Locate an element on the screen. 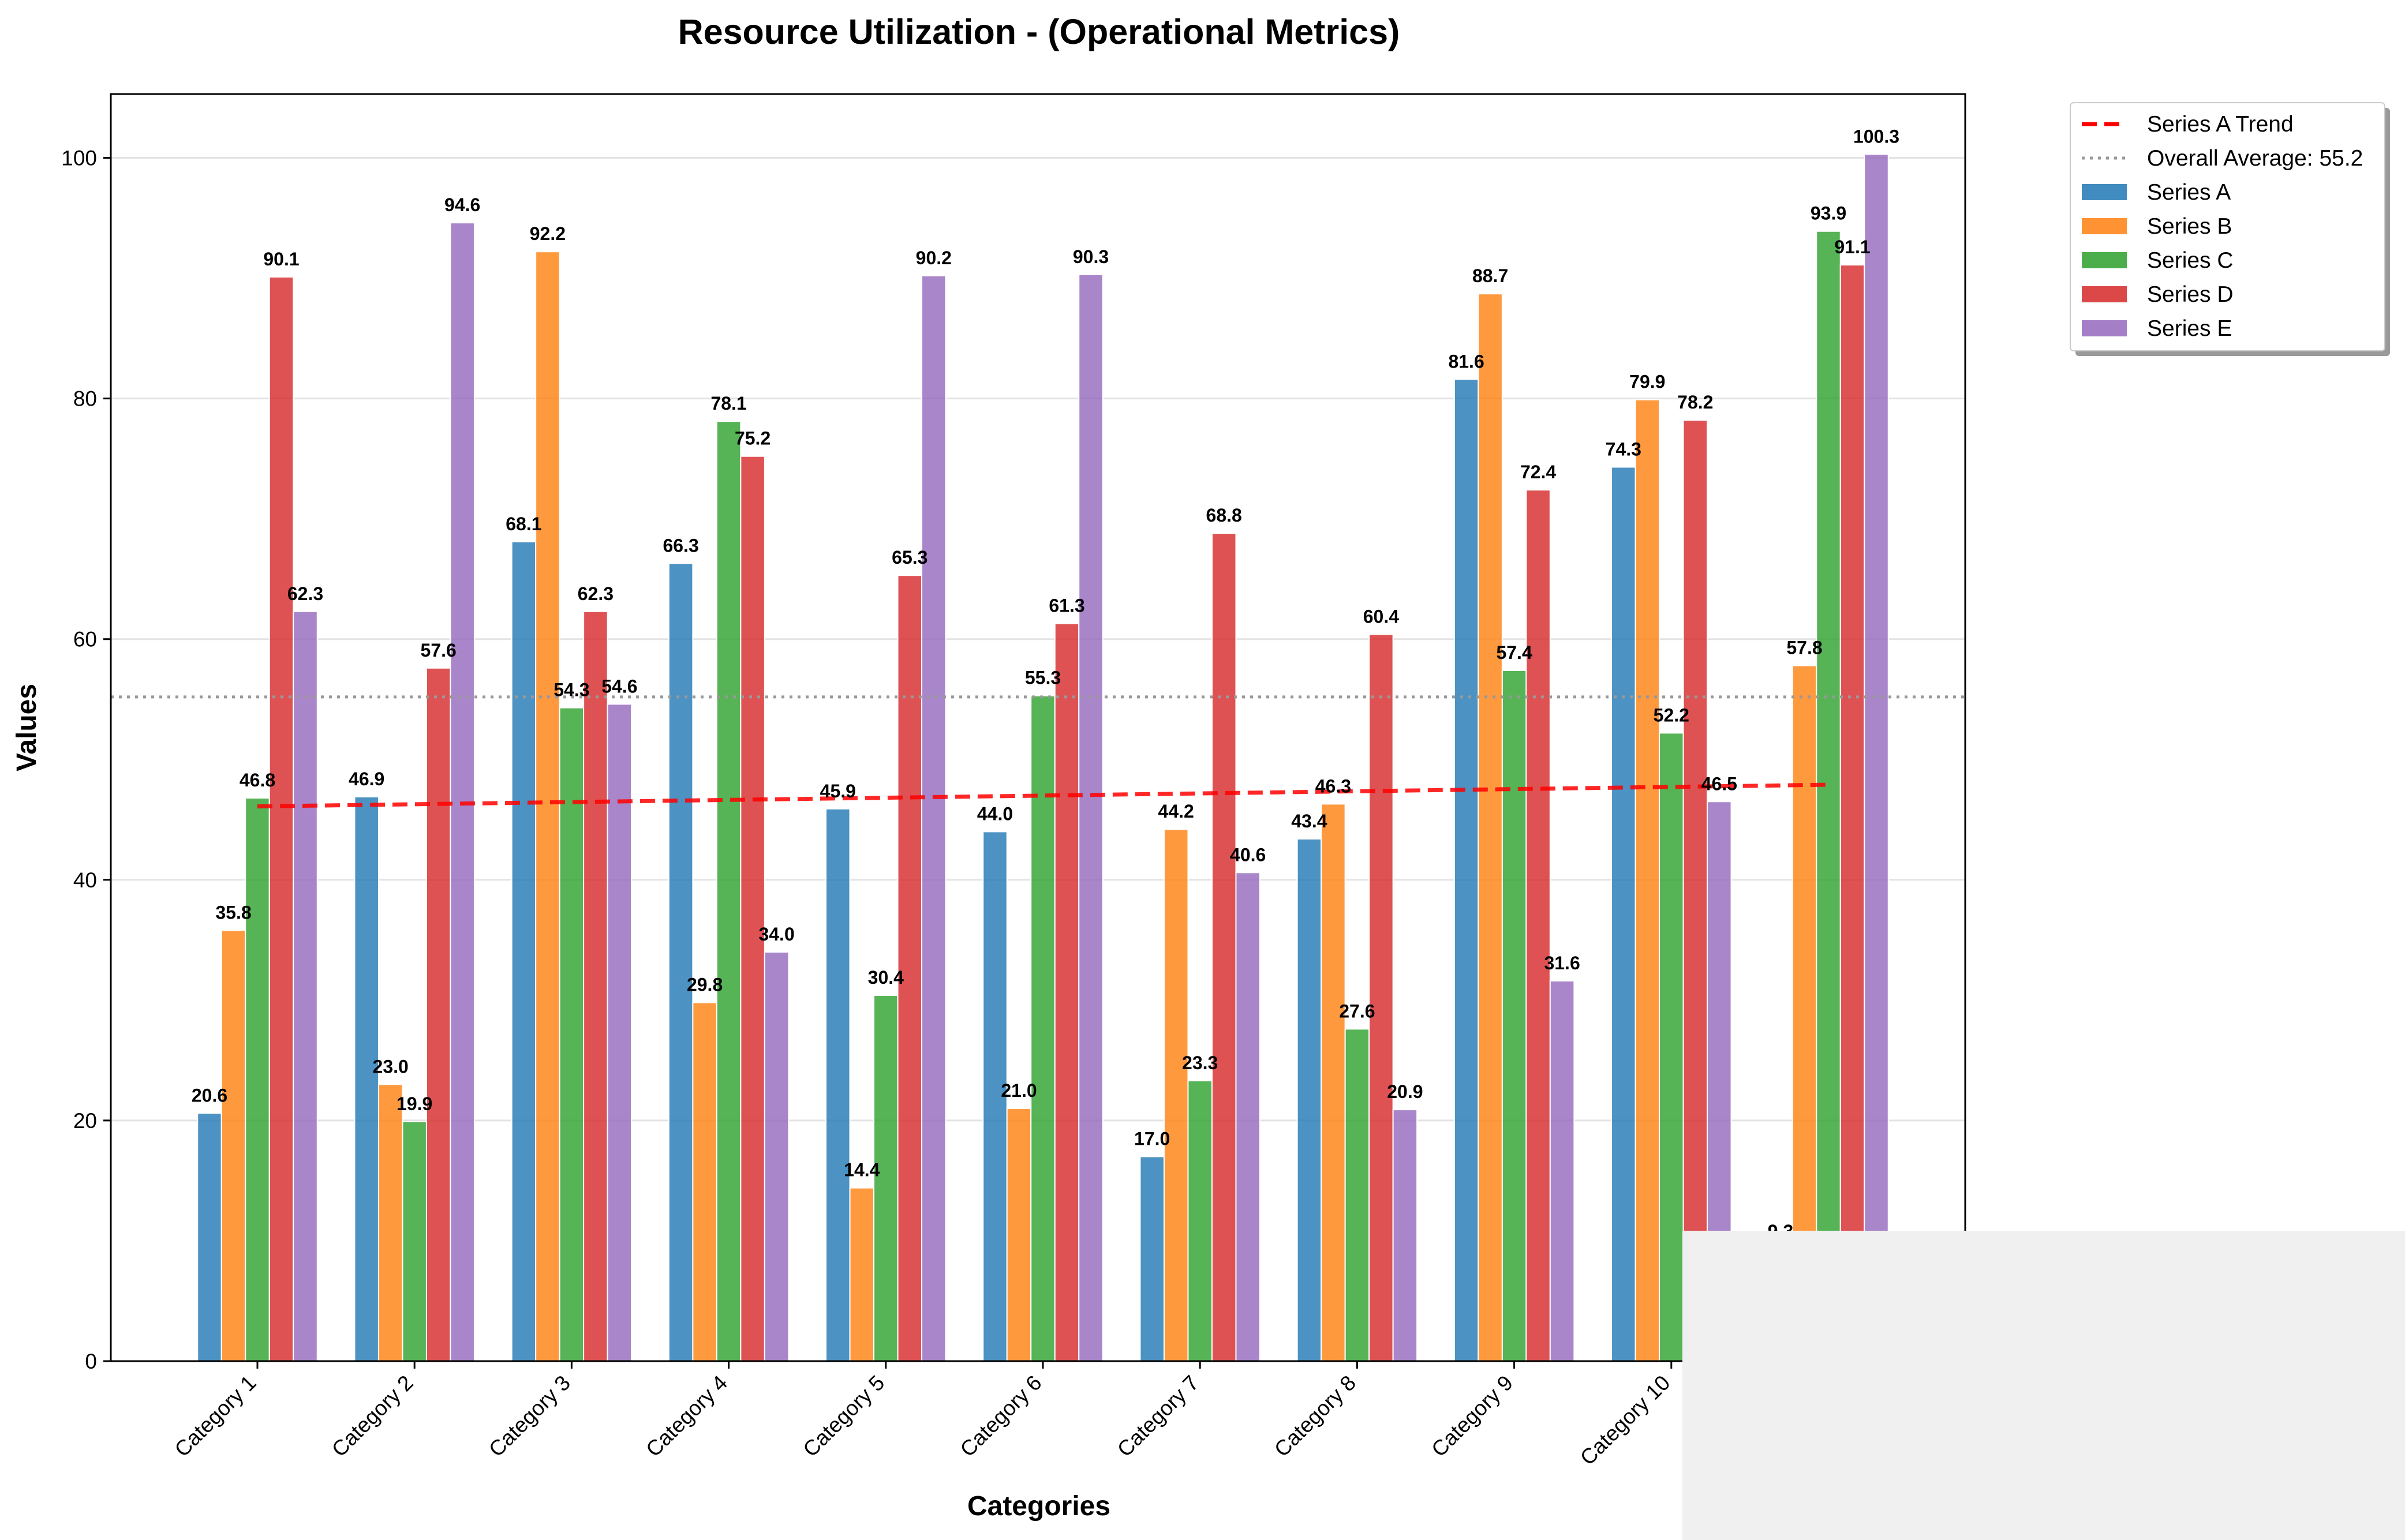 Image resolution: width=2405 pixels, height=1540 pixels. bar-value-label: 68.8 is located at coordinates (1224, 515).